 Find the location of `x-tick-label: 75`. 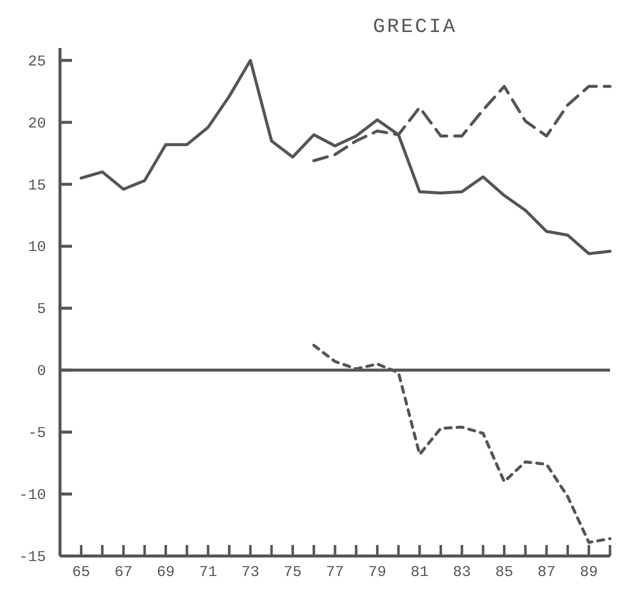

x-tick-label: 75 is located at coordinates (293, 572).